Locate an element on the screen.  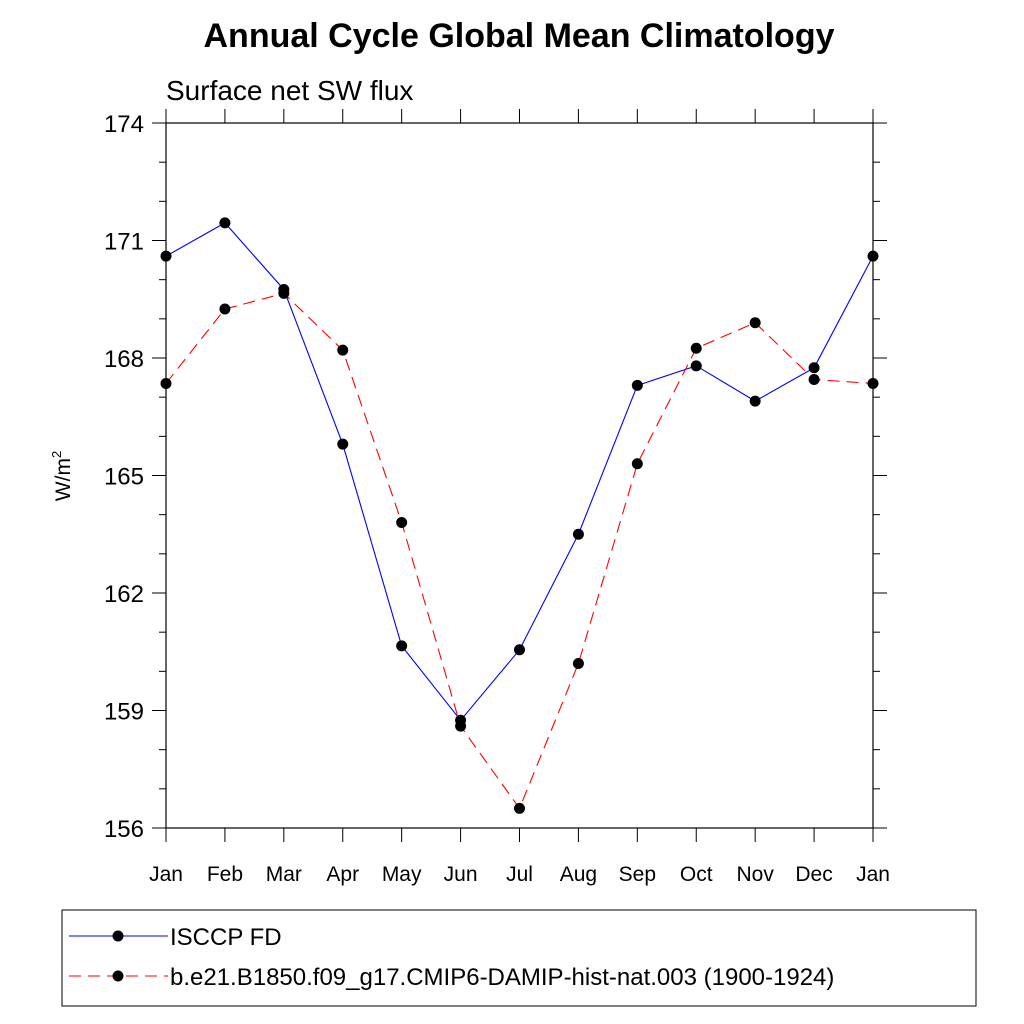
legend-label: ISCCP FD is located at coordinates (226, 937).